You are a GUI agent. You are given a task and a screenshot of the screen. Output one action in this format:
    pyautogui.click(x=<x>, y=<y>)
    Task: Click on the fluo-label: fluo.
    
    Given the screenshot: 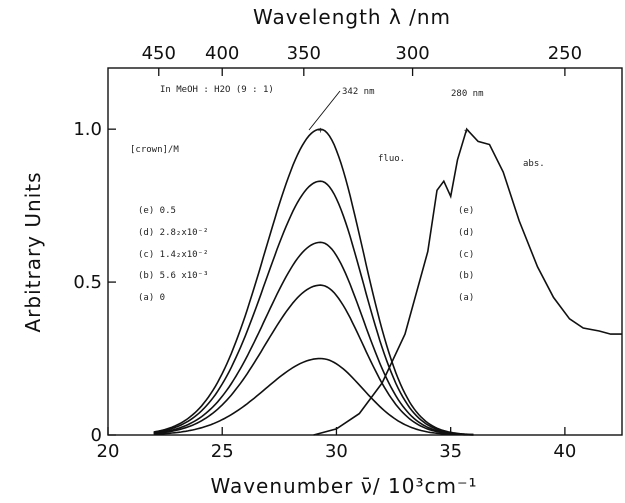 What is the action you would take?
    pyautogui.click(x=391, y=159)
    